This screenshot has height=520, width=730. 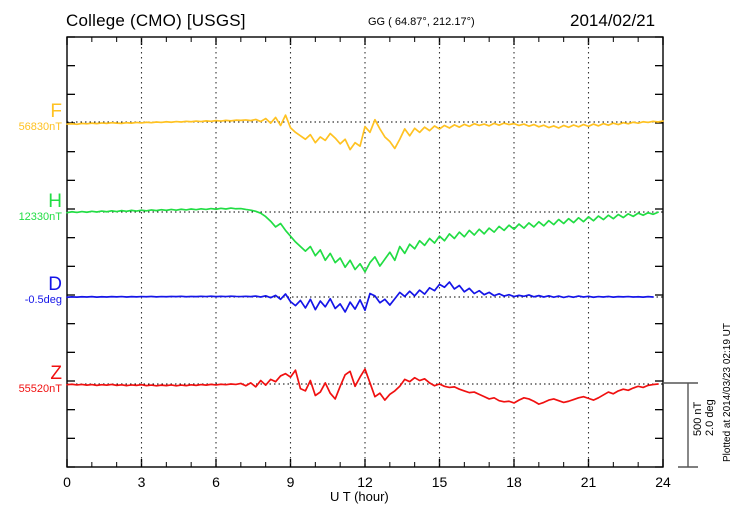 What do you see at coordinates (40, 208) in the screenshot?
I see `series-label-h: H 12330nT` at bounding box center [40, 208].